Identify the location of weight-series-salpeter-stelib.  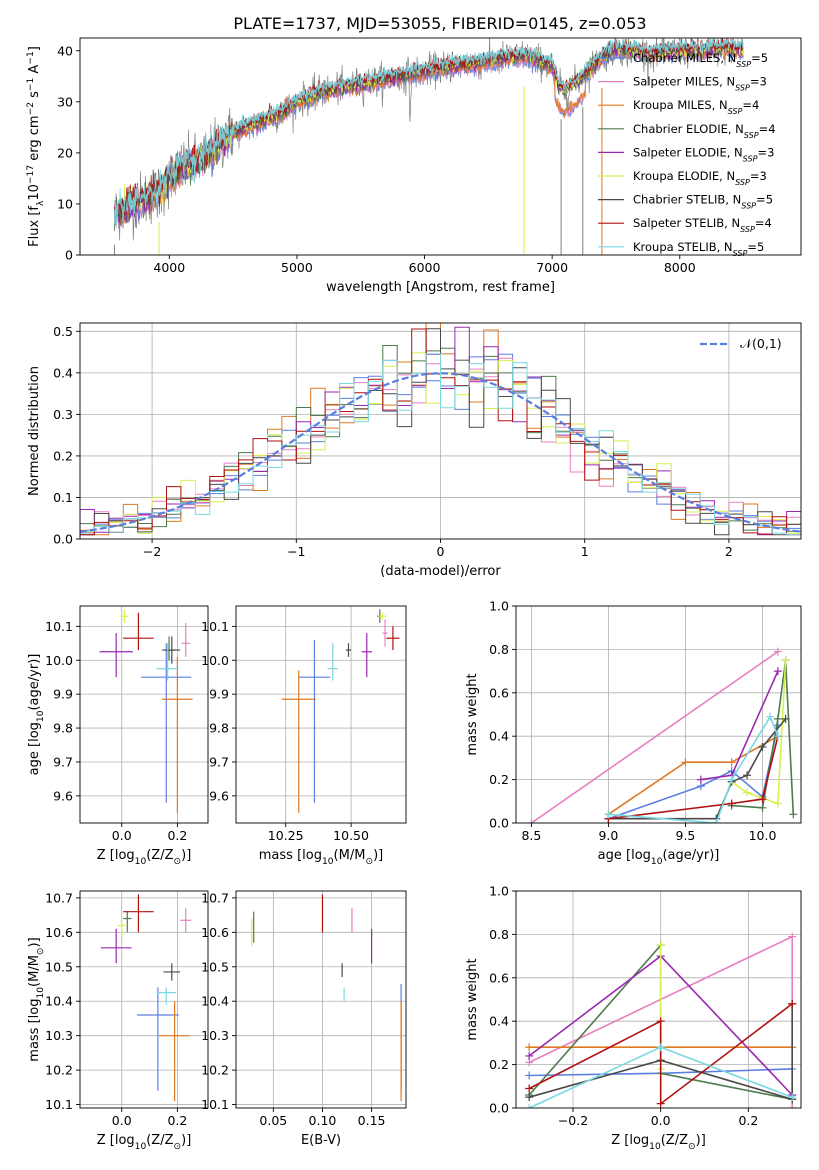
(693, 777).